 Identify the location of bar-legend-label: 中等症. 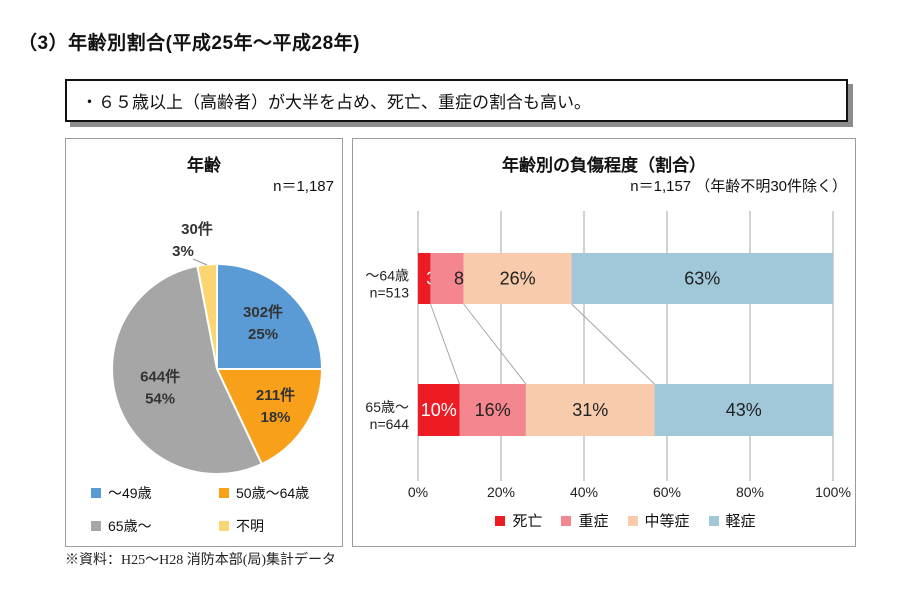
(667, 521).